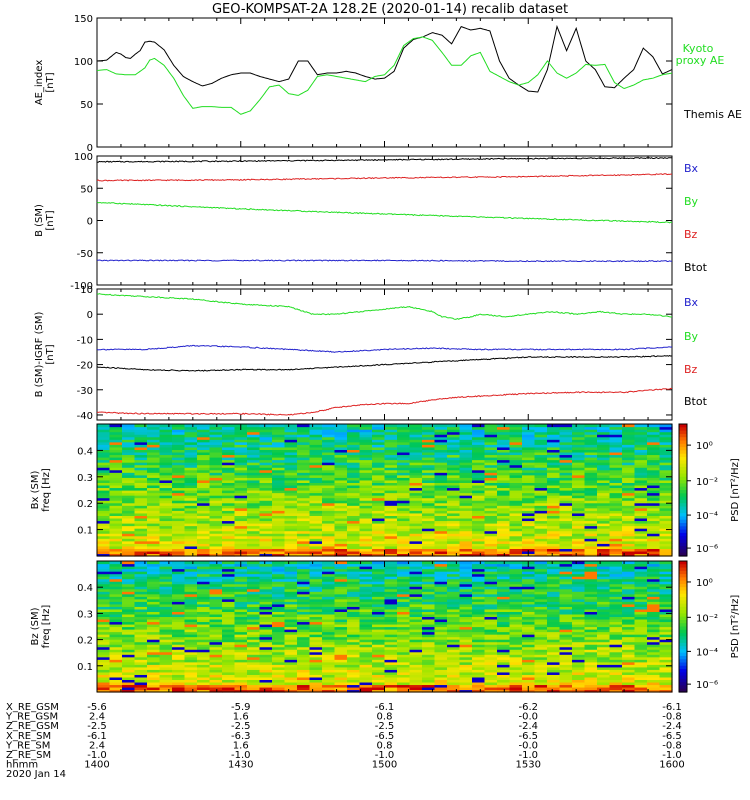  Describe the element at coordinates (86, 189) in the screenshot. I see `y-tick-label: 50` at that location.